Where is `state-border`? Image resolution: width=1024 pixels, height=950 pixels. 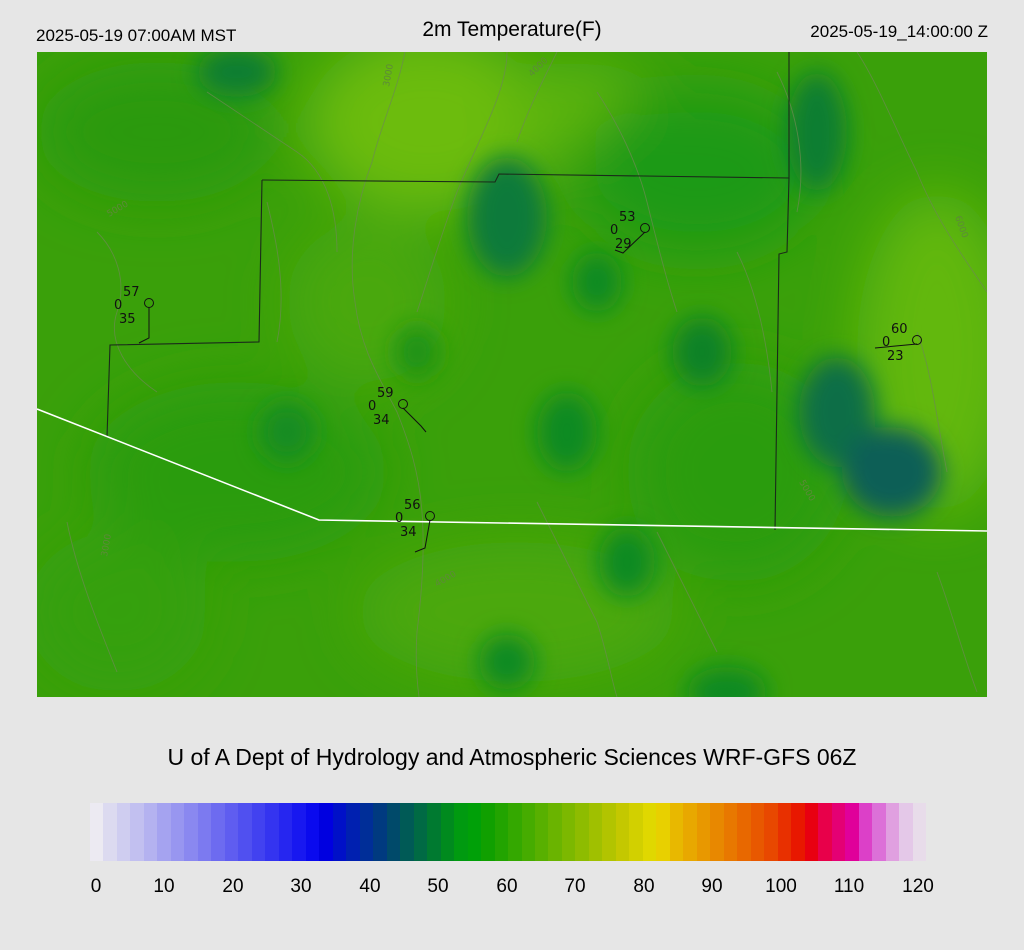 state-border is located at coordinates (512, 470).